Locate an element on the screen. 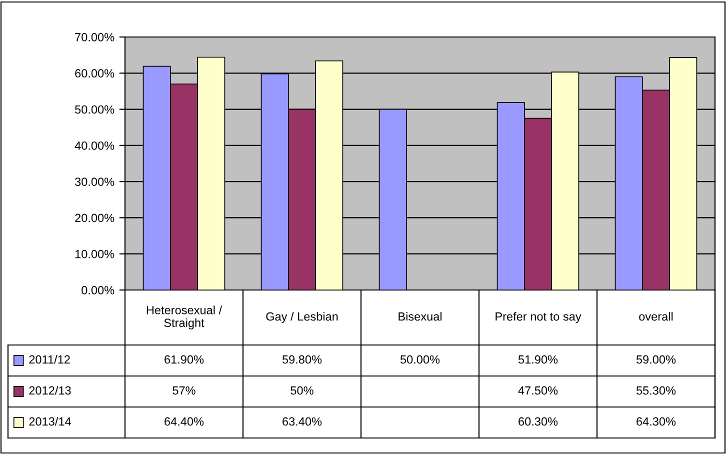 The width and height of the screenshot is (727, 454). data-label: 47.50% is located at coordinates (538, 390).